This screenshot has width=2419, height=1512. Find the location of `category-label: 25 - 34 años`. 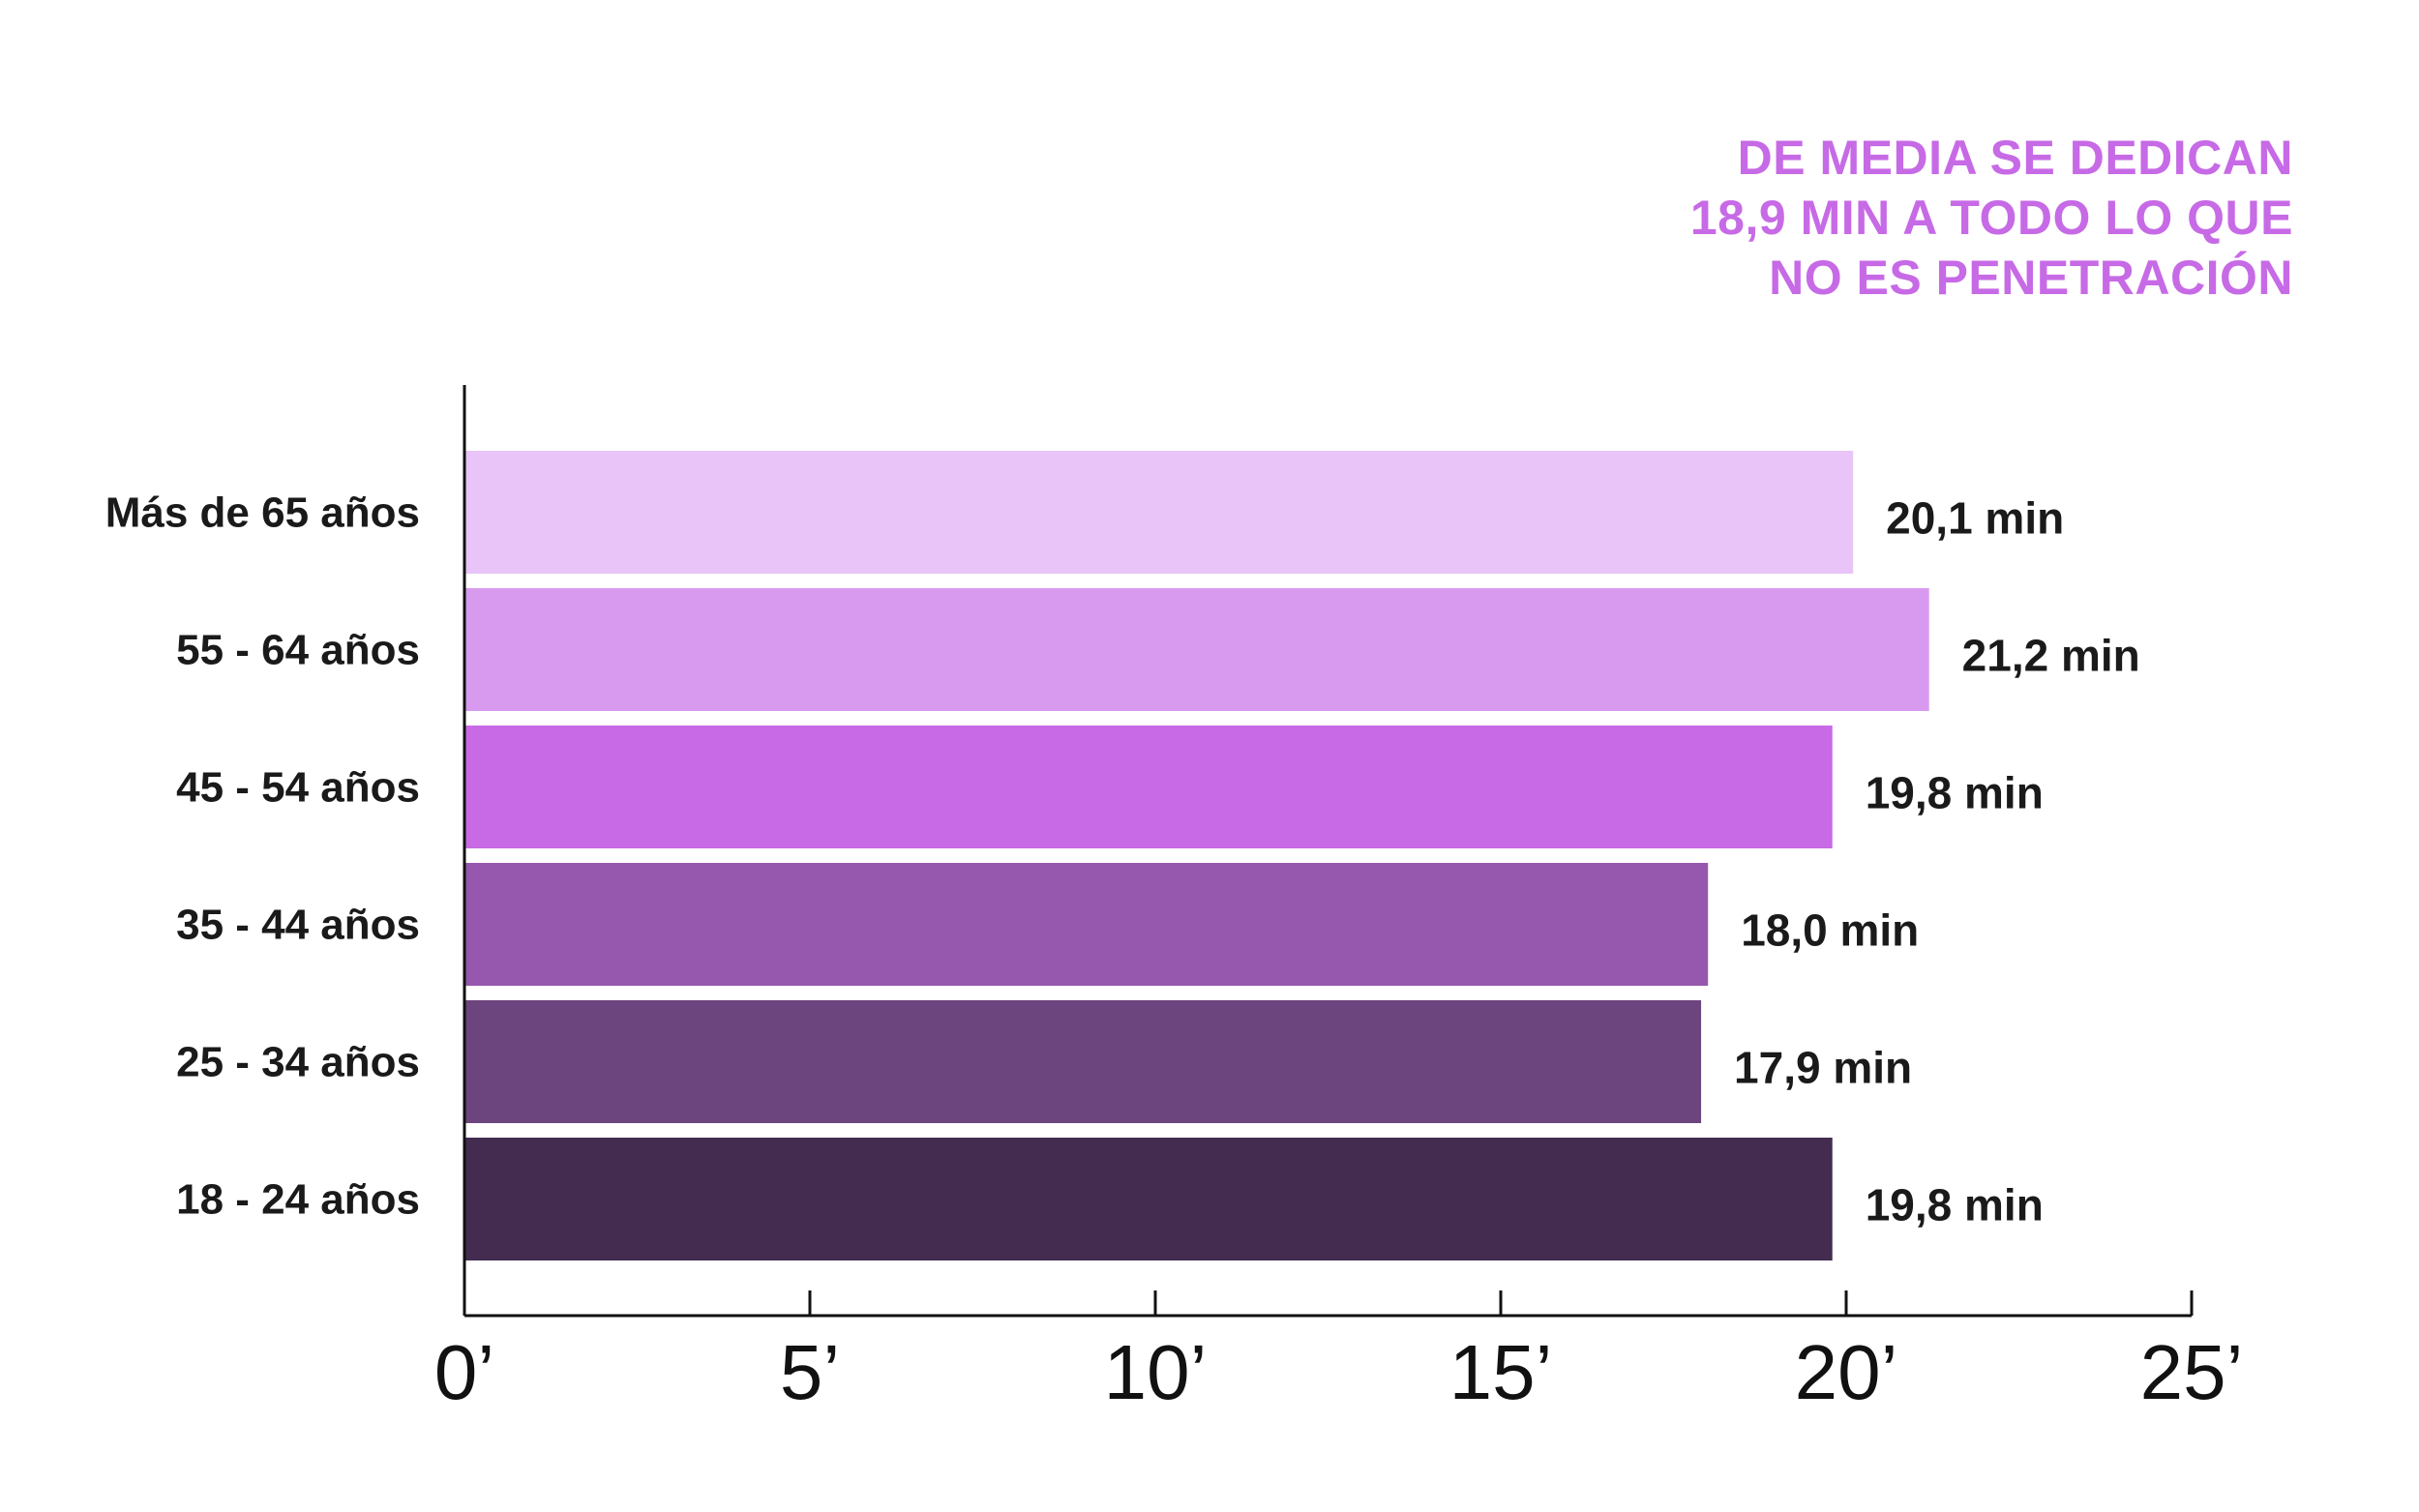

category-label: 25 - 34 años is located at coordinates (298, 1062).